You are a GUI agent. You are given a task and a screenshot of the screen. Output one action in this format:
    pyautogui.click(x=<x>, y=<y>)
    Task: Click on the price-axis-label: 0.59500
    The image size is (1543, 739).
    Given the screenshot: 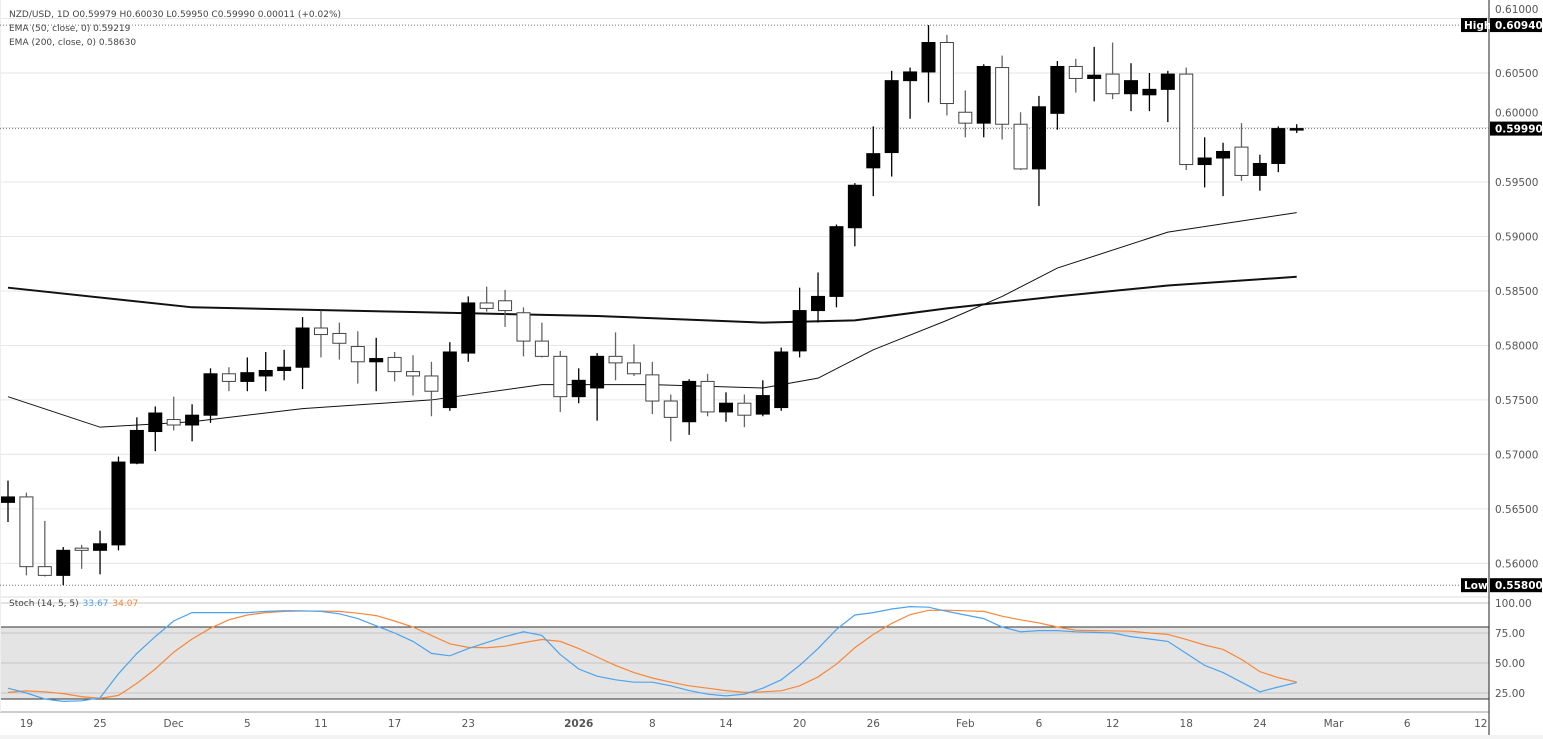 What is the action you would take?
    pyautogui.click(x=1516, y=183)
    